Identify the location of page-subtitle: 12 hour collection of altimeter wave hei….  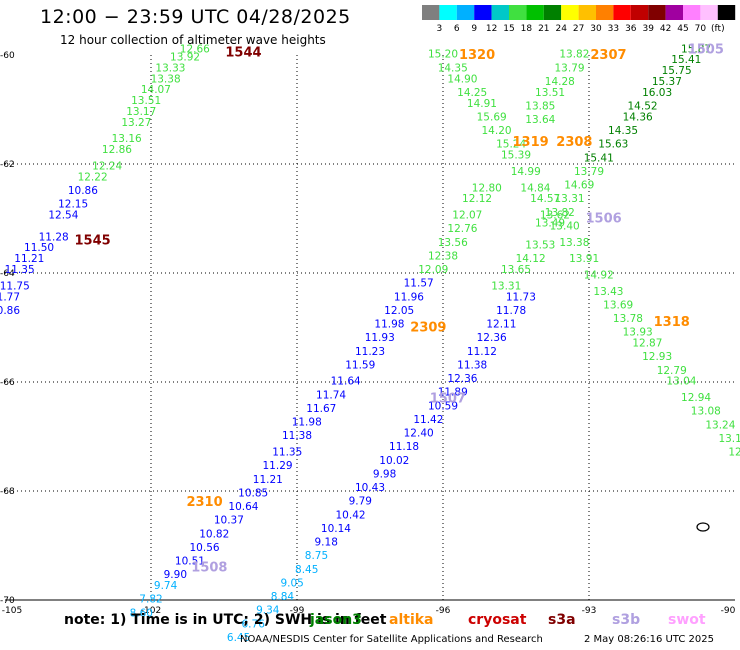
(193, 40).